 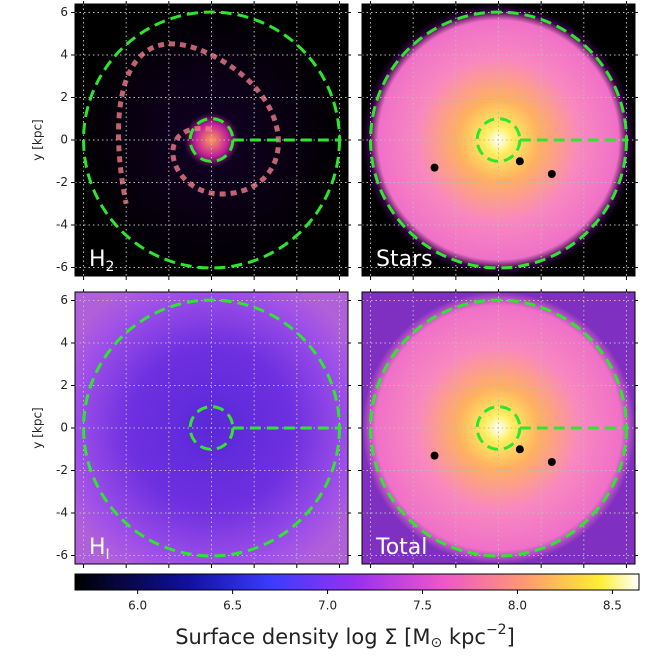 What do you see at coordinates (496, 630) in the screenshot?
I see `label-sup: −2` at bounding box center [496, 630].